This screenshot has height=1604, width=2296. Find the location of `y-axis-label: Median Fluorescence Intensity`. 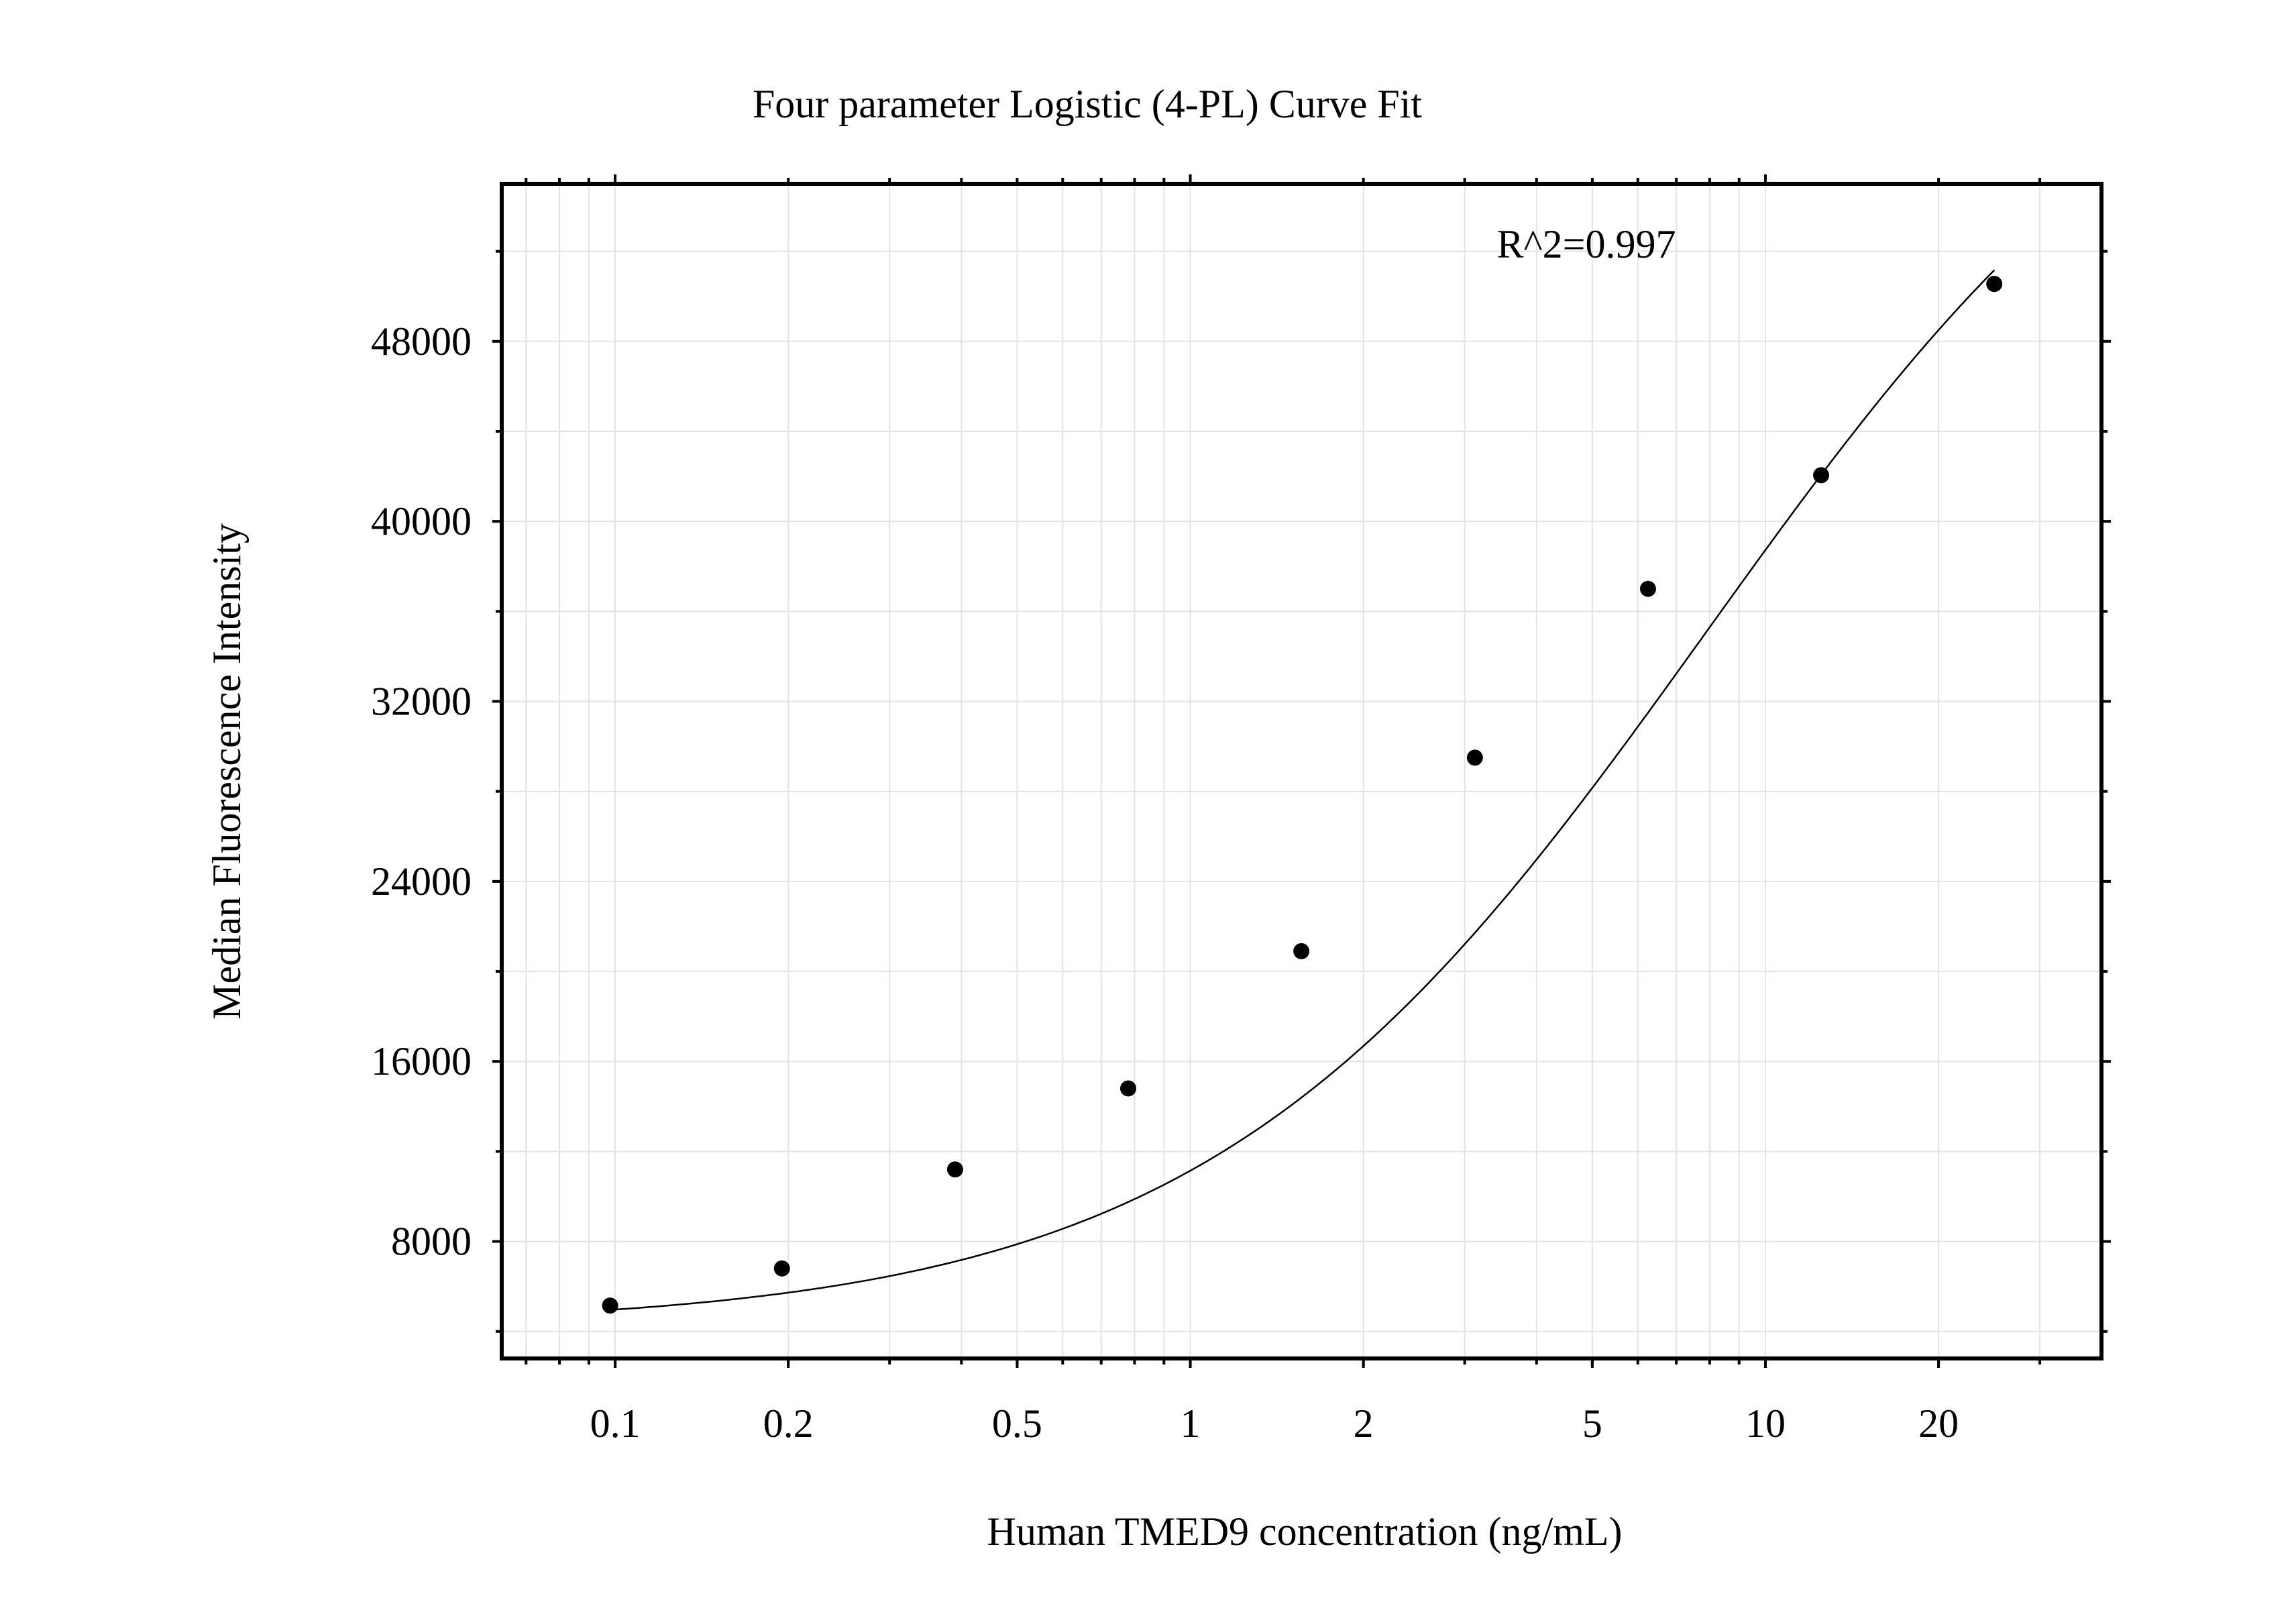

y-axis-label: Median Fluorescence Intensity is located at coordinates (227, 772).